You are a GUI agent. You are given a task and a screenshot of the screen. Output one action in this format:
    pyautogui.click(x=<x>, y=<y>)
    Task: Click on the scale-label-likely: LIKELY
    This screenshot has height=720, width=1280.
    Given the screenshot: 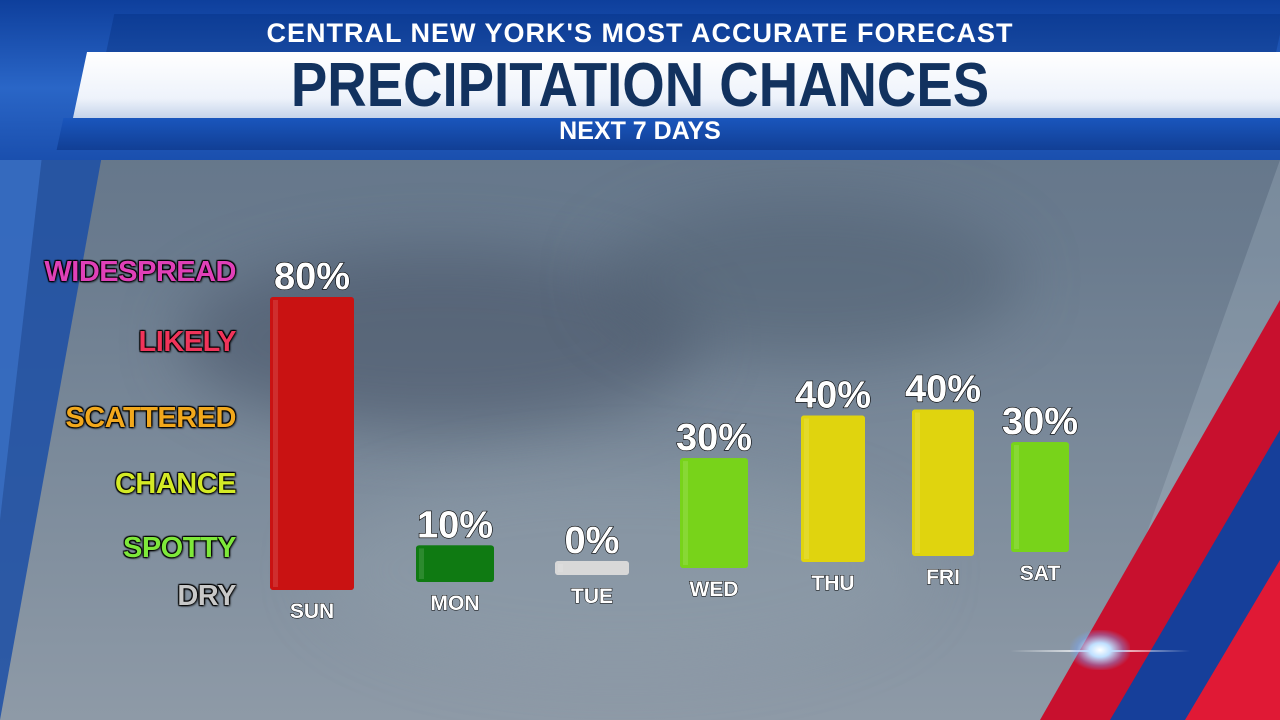 What is the action you would take?
    pyautogui.click(x=187, y=342)
    